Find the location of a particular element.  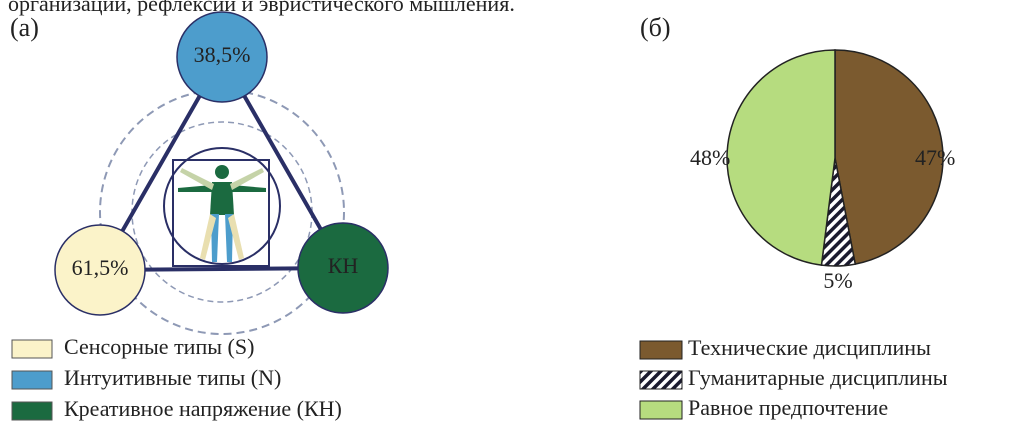

value-label: 47% is located at coordinates (935, 157).